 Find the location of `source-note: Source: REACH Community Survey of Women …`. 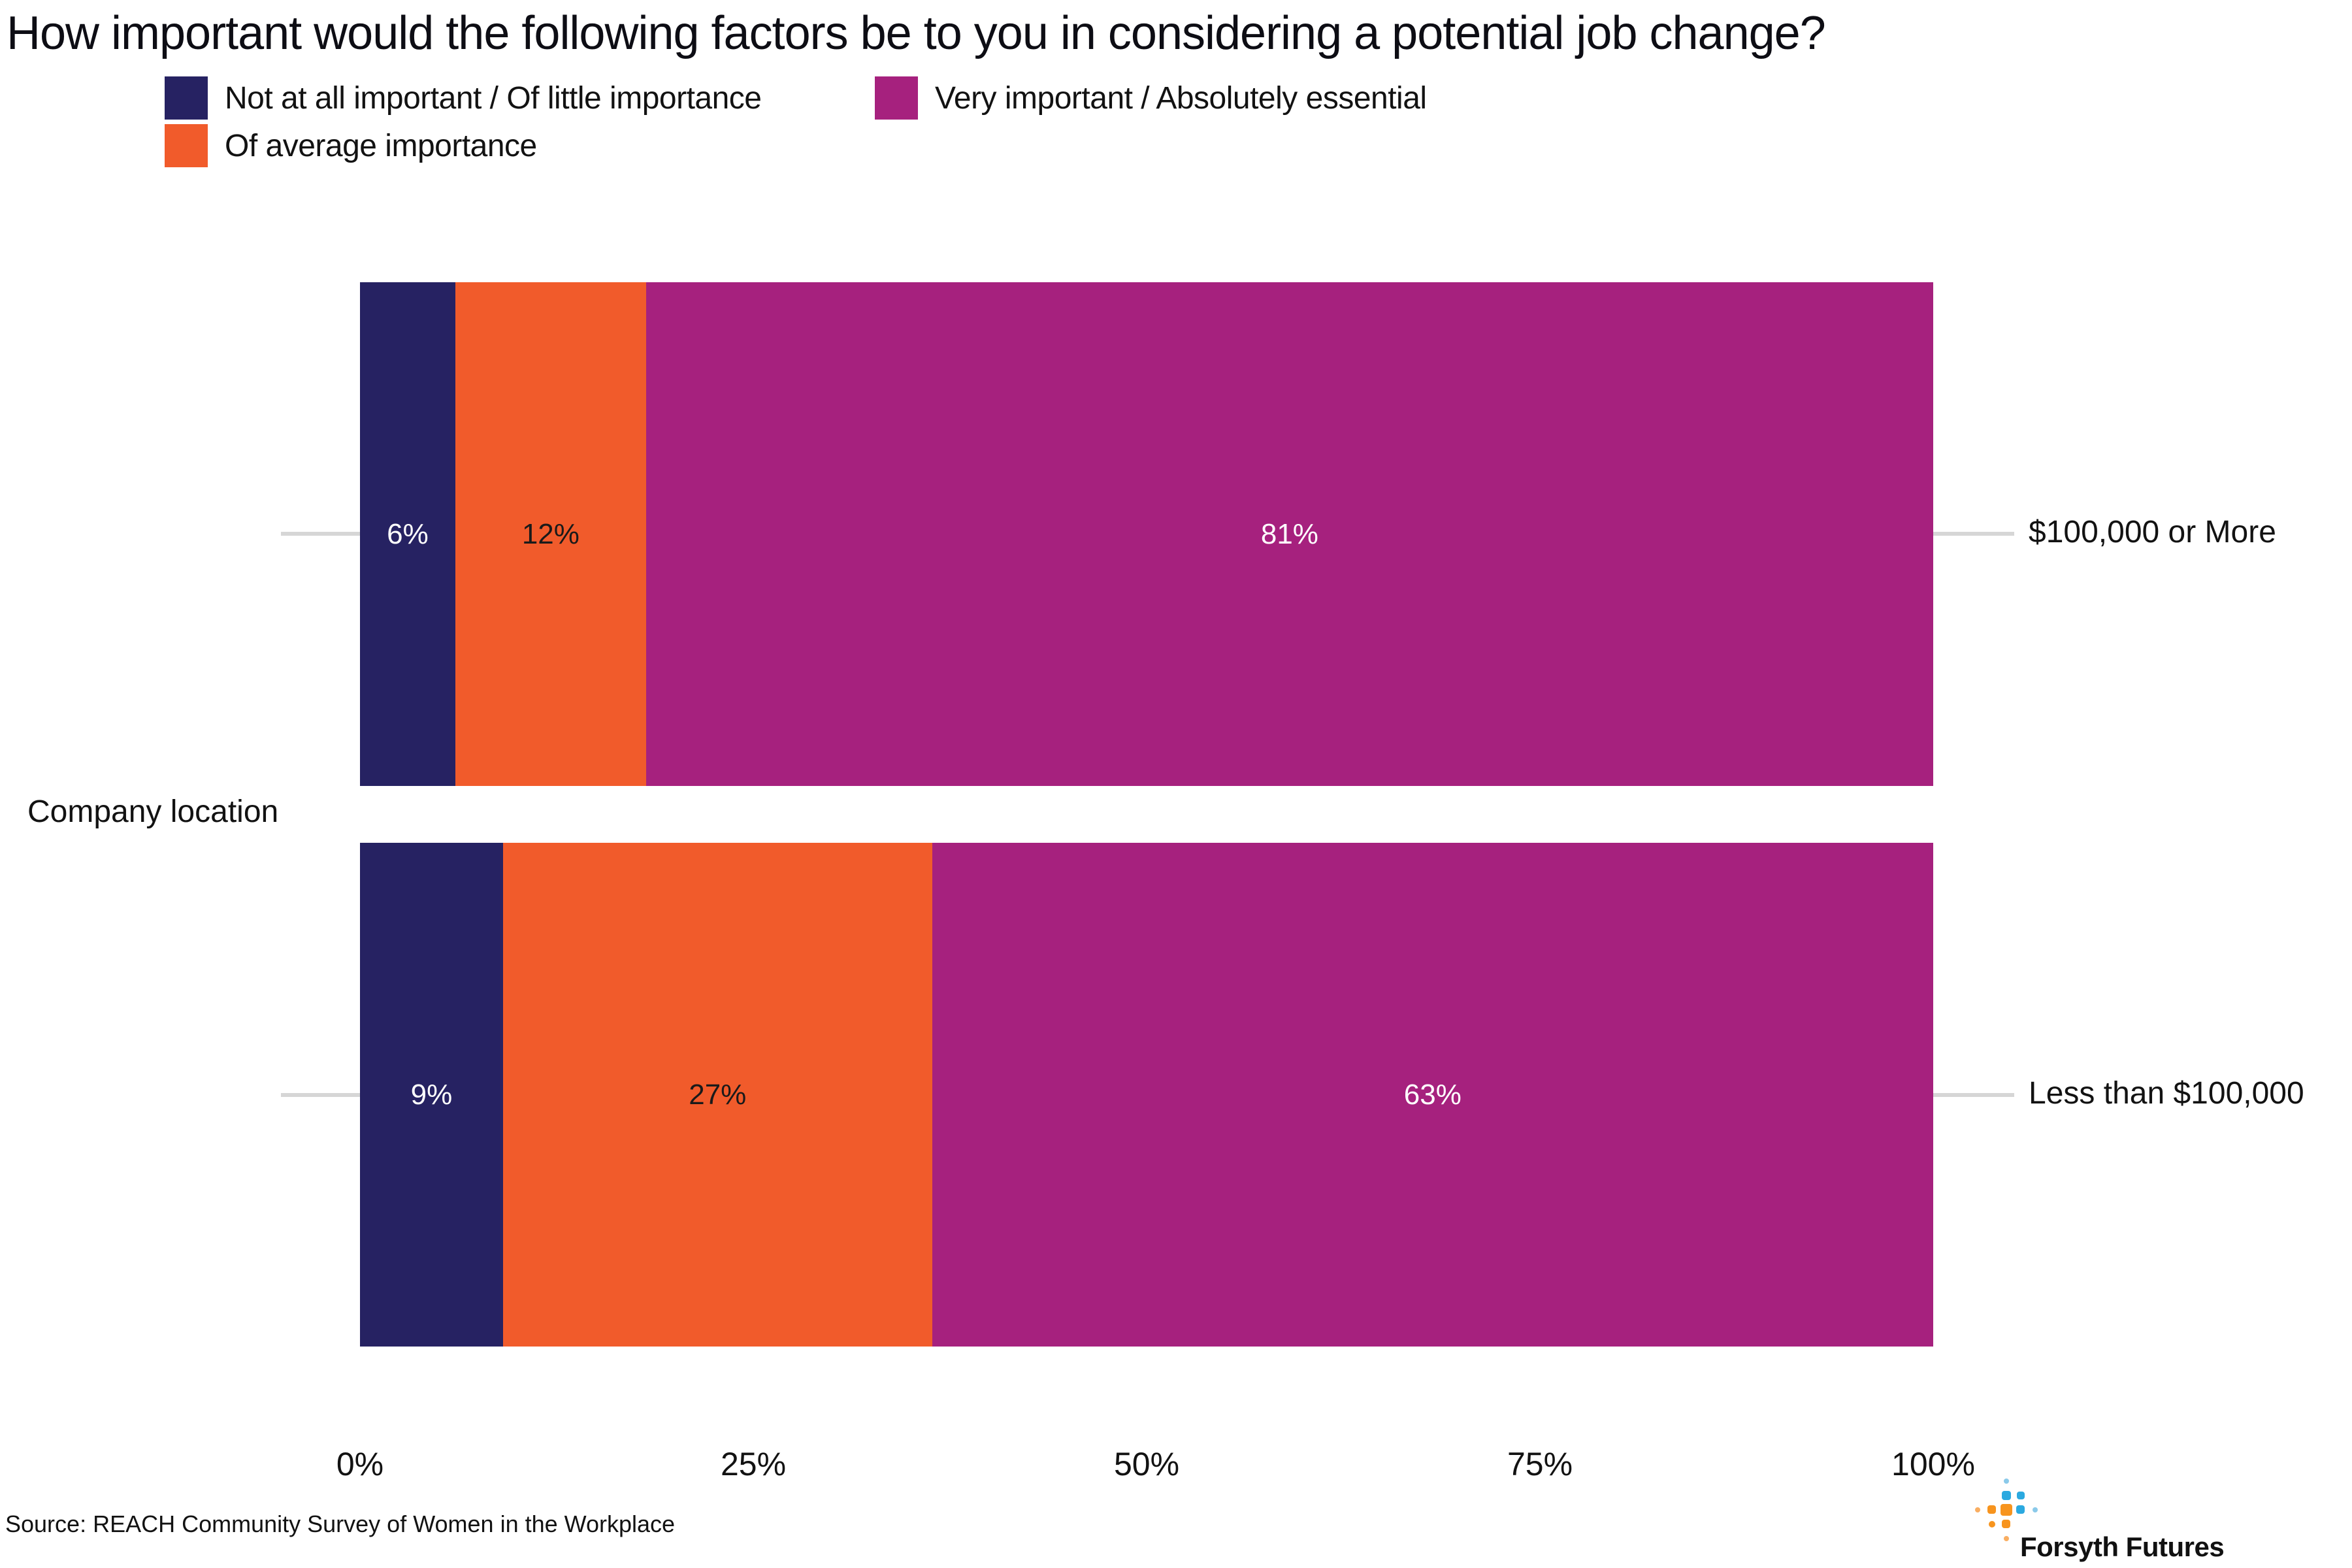

source-note: Source: REACH Community Survey of Women … is located at coordinates (340, 1524).